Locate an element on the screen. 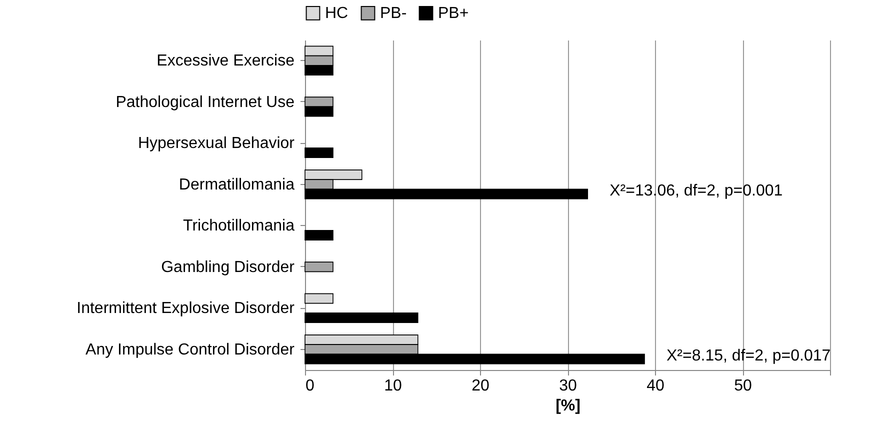  legend-label: PB+ is located at coordinates (453, 13).